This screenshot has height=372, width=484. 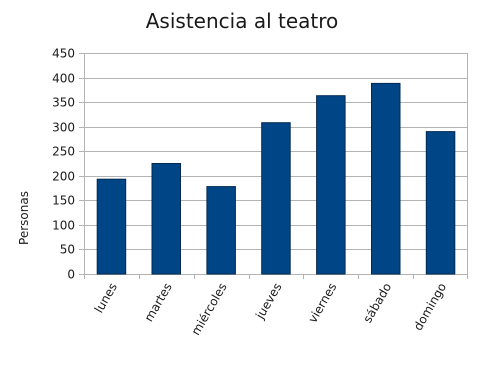 I want to click on x-tick-label: miércoles, so click(x=209, y=309).